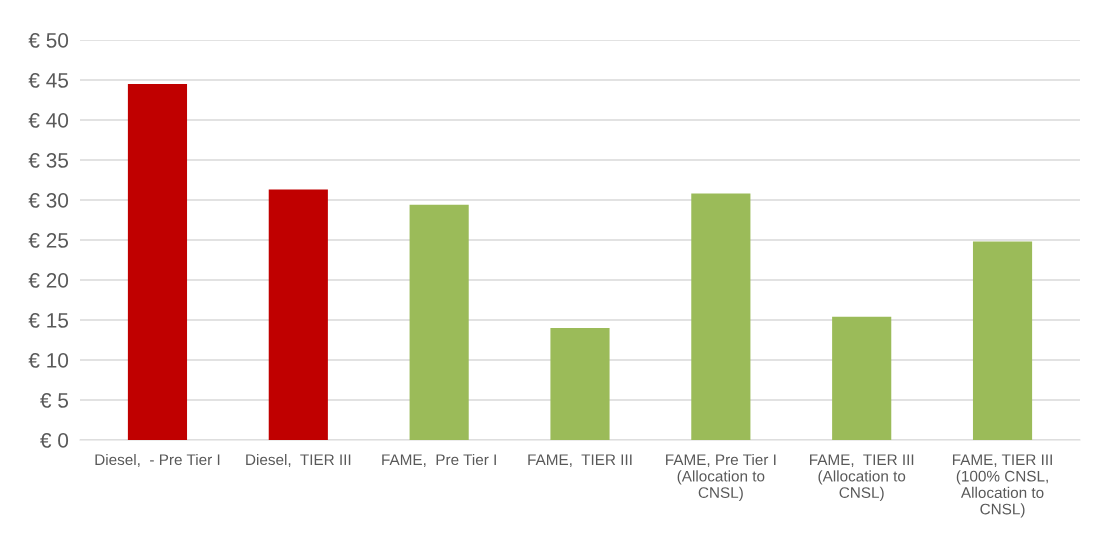 This screenshot has width=1097, height=554. What do you see at coordinates (54, 440) in the screenshot?
I see `y-tick-label: € 0` at bounding box center [54, 440].